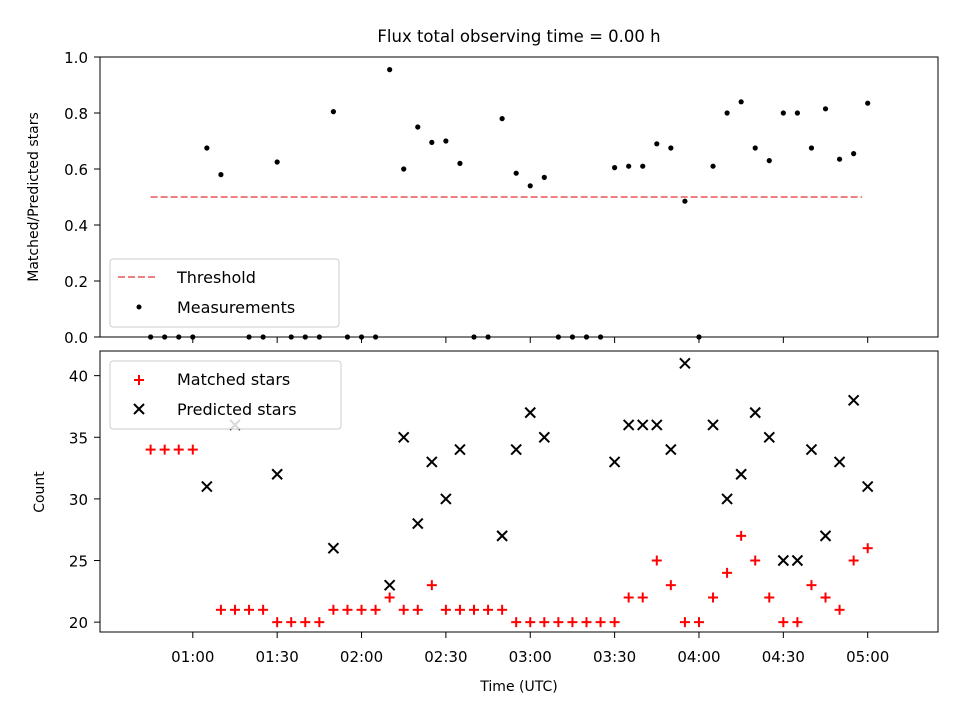 This screenshot has width=960, height=720. Describe the element at coordinates (233, 379) in the screenshot. I see `legend-matched-label: Matched stars` at that location.